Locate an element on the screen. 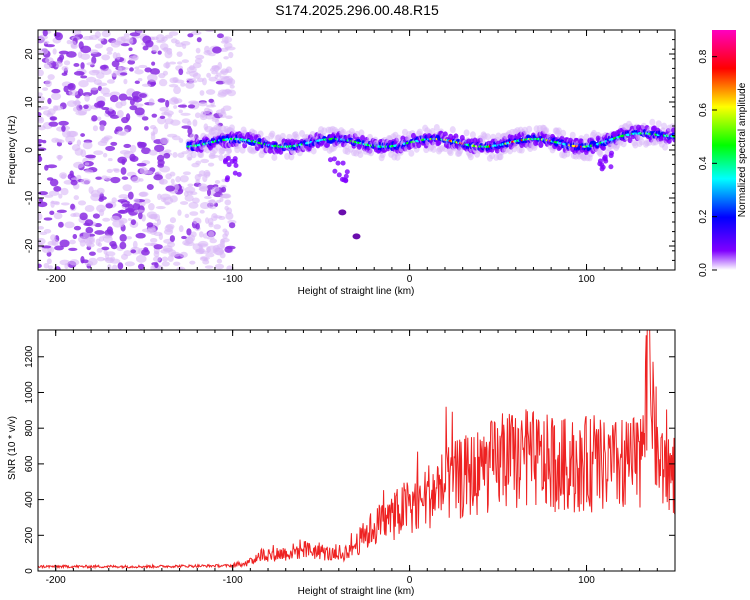 The height and width of the screenshot is (600, 750). spec-xtick-label: -100 is located at coordinates (233, 279).